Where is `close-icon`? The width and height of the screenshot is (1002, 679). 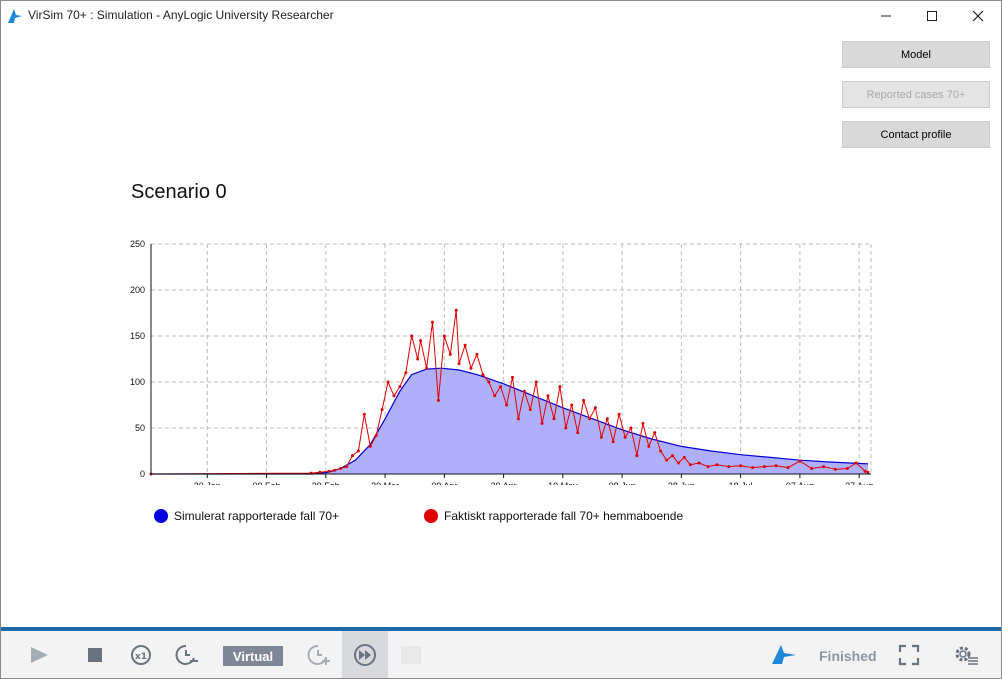 close-icon is located at coordinates (978, 15).